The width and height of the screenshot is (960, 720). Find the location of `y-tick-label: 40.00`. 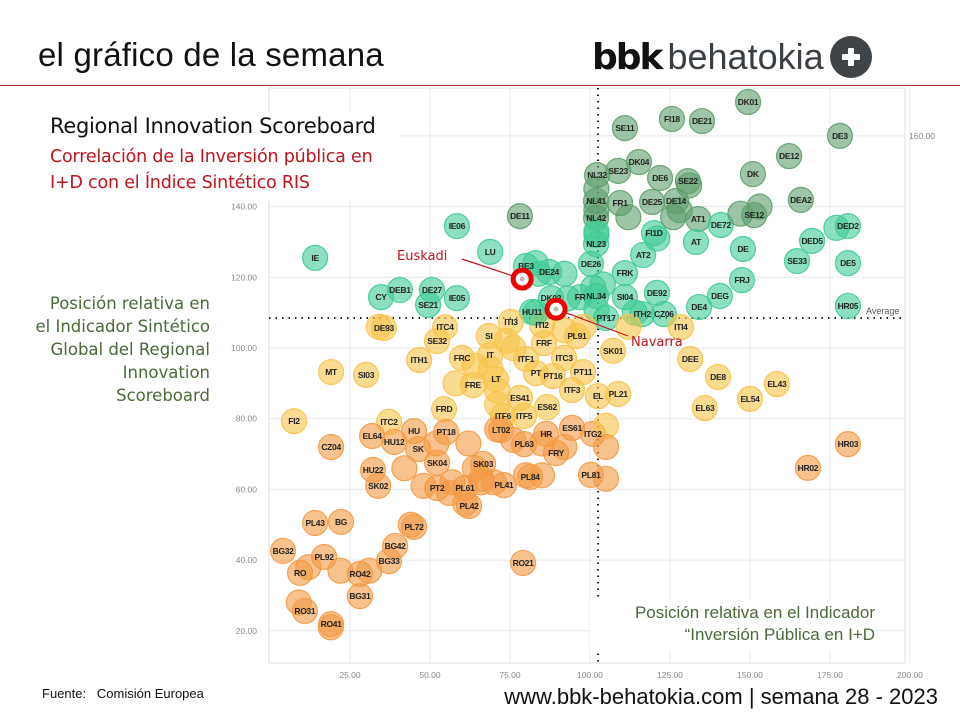

y-tick-label: 40.00 is located at coordinates (247, 560).